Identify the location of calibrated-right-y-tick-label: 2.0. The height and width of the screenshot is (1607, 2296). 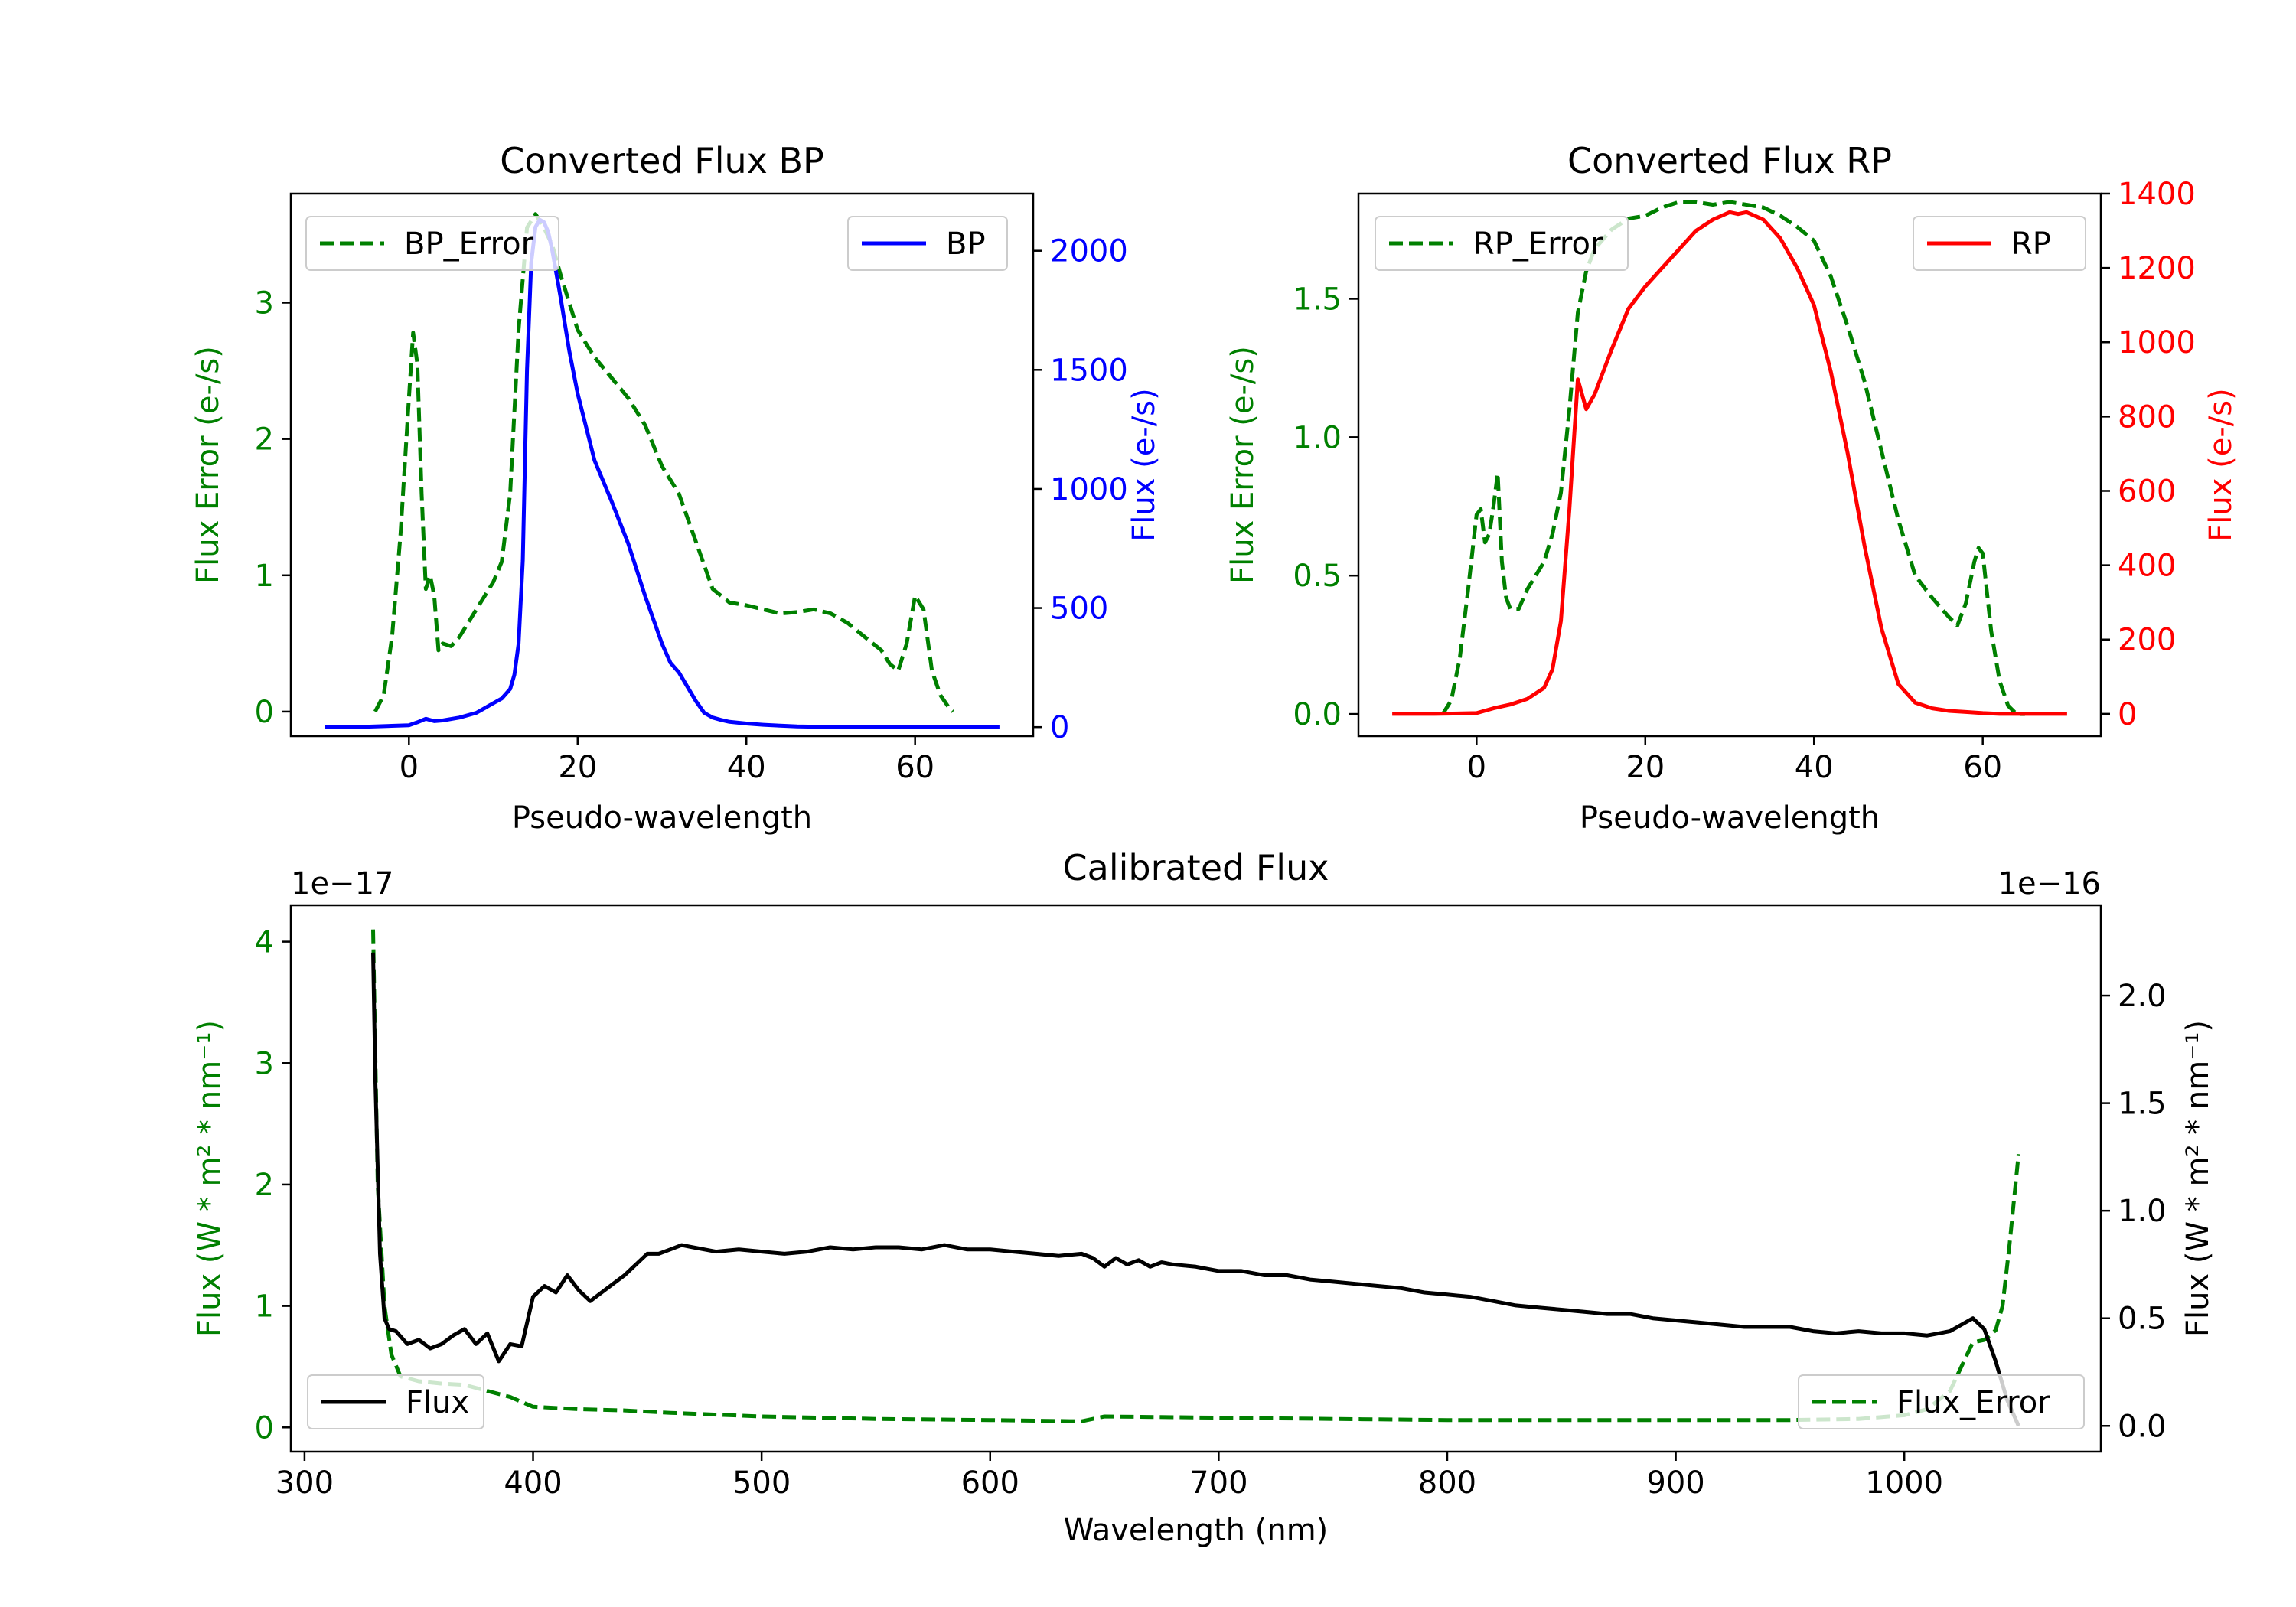
(2142, 996).